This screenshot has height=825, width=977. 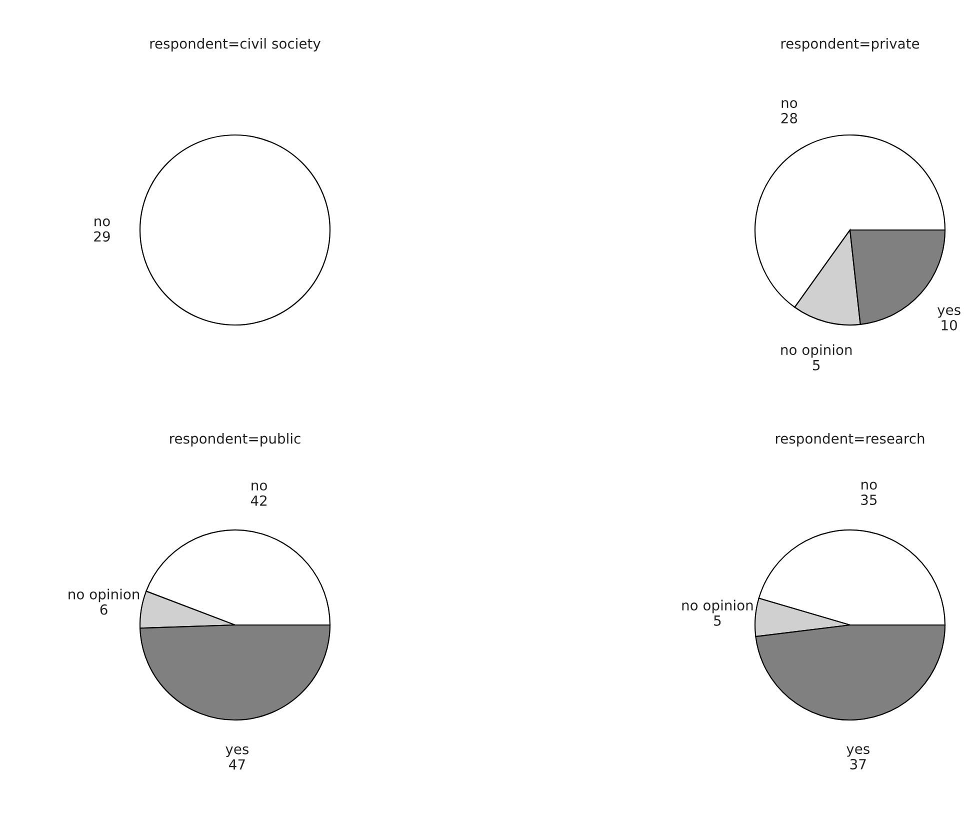 What do you see at coordinates (258, 500) in the screenshot?
I see `data-label: 42` at bounding box center [258, 500].